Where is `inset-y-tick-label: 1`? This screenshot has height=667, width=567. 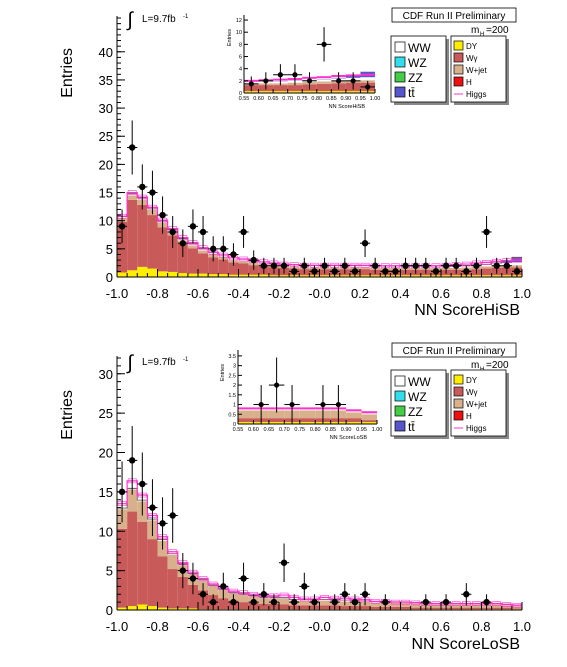
inset-y-tick-label: 1 is located at coordinates (234, 406).